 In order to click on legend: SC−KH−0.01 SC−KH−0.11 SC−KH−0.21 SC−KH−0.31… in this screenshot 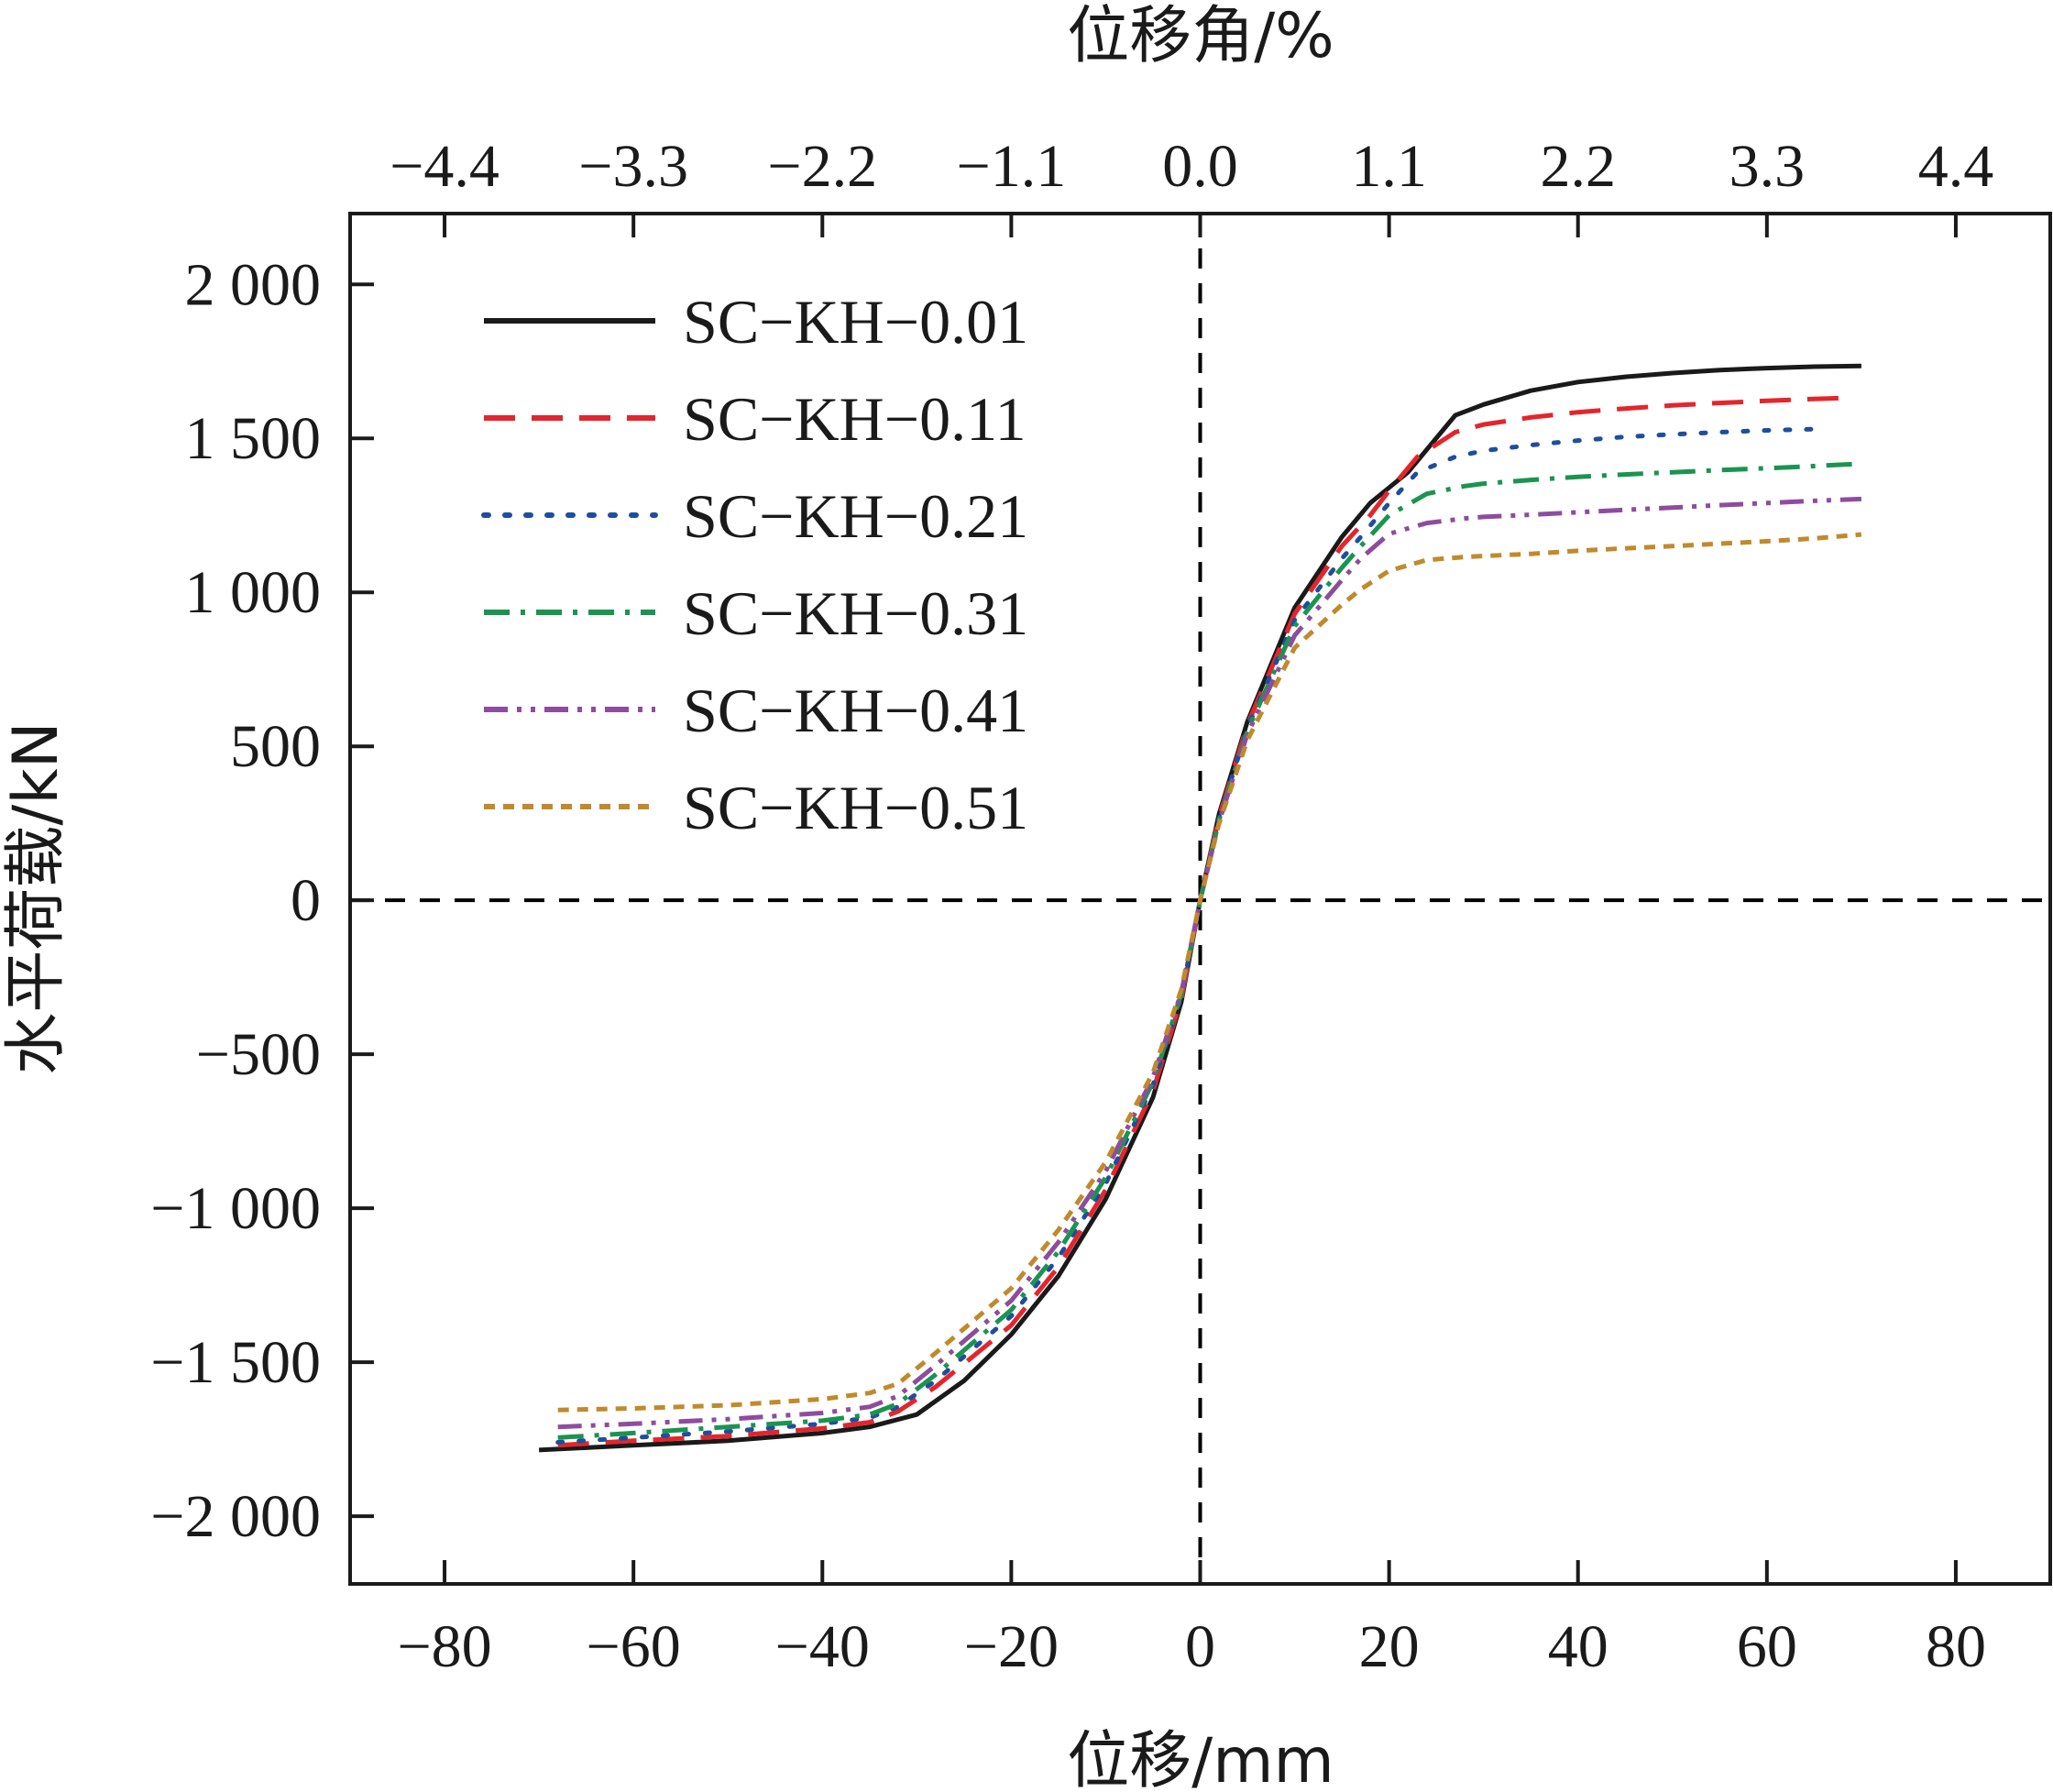, I will do `click(754, 564)`.